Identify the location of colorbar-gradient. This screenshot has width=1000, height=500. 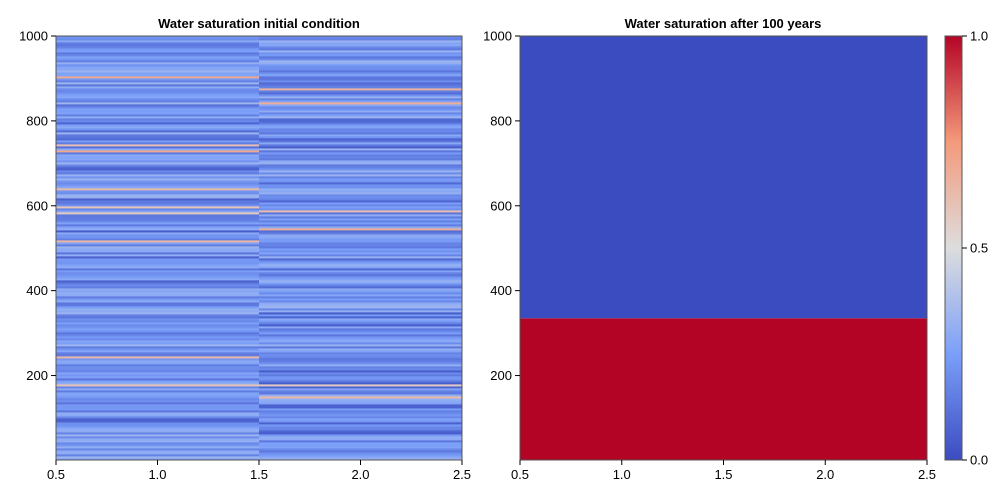
(953, 248).